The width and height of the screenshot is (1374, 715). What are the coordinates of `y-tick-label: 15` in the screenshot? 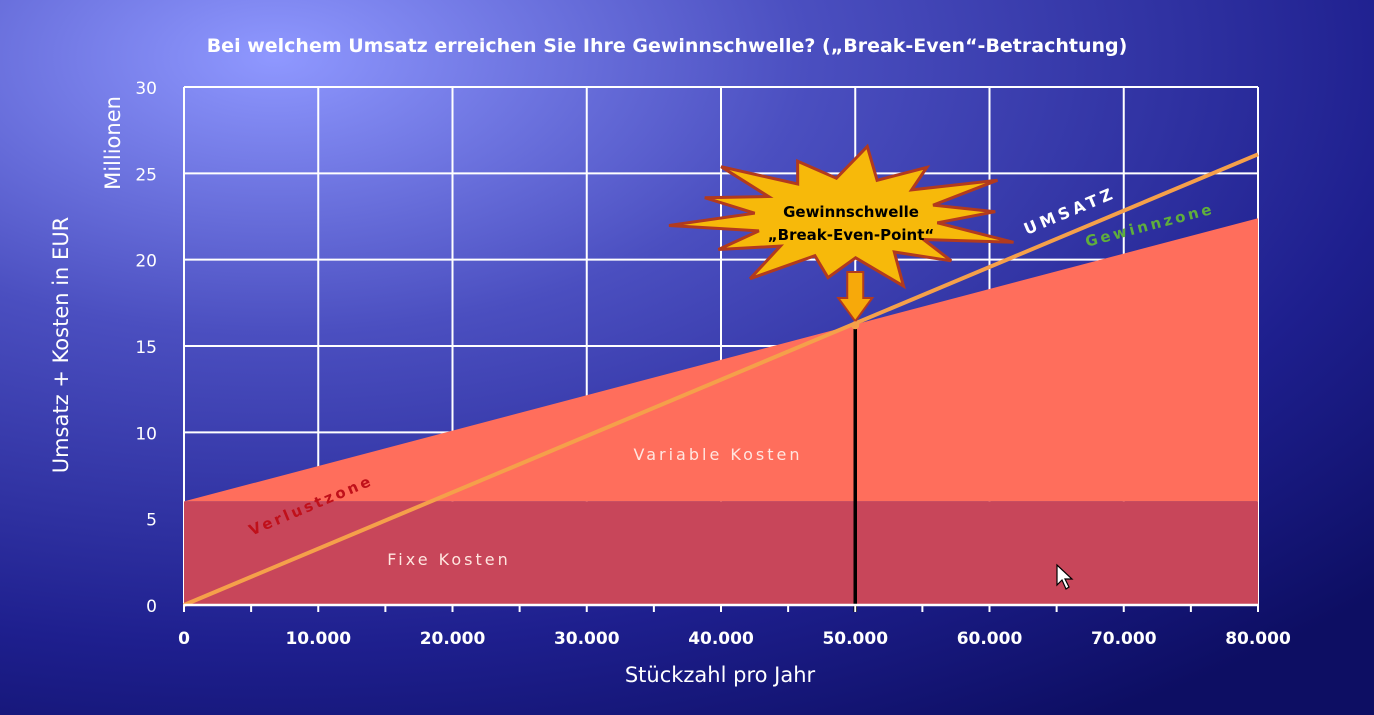 It's located at (146, 348).